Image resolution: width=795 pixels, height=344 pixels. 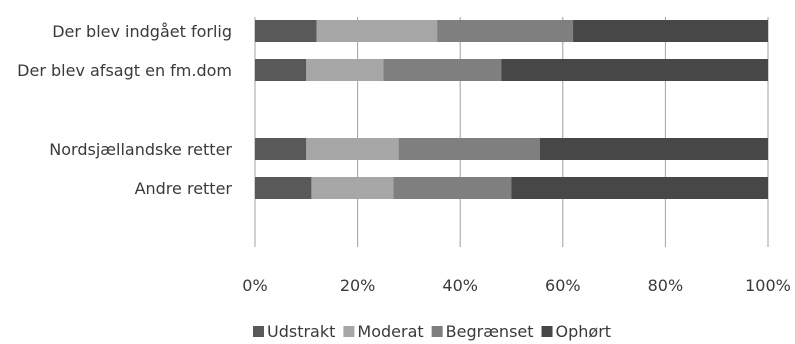 I want to click on legend-label: Ophørt, so click(x=584, y=331).